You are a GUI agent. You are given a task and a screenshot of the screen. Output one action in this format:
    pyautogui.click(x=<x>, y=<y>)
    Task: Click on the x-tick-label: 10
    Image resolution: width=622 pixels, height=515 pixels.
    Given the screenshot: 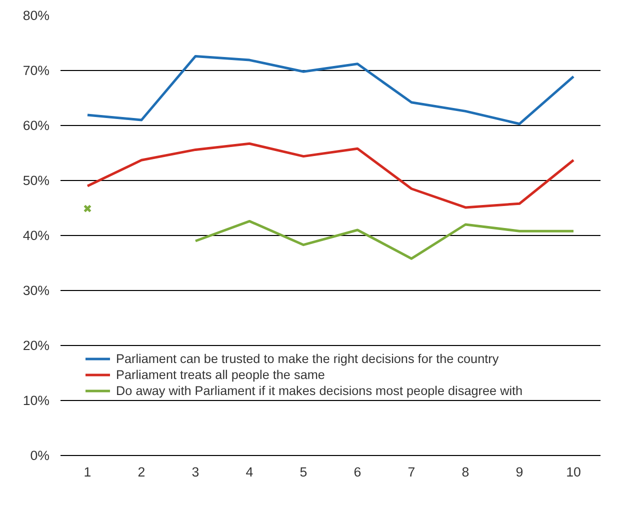 What is the action you would take?
    pyautogui.click(x=573, y=472)
    